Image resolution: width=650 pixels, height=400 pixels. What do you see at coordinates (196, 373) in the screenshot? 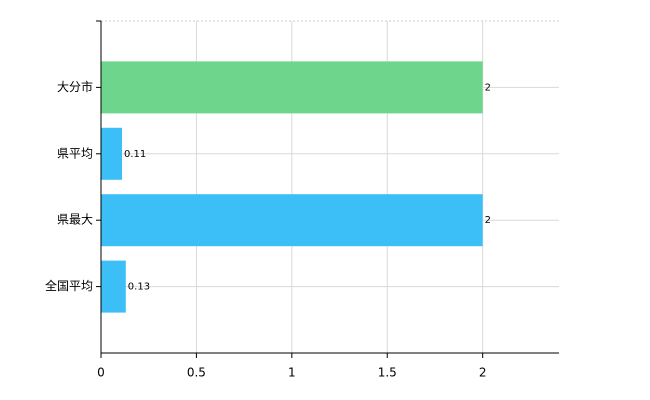
I see `x-tick-label: 0.5` at bounding box center [196, 373].